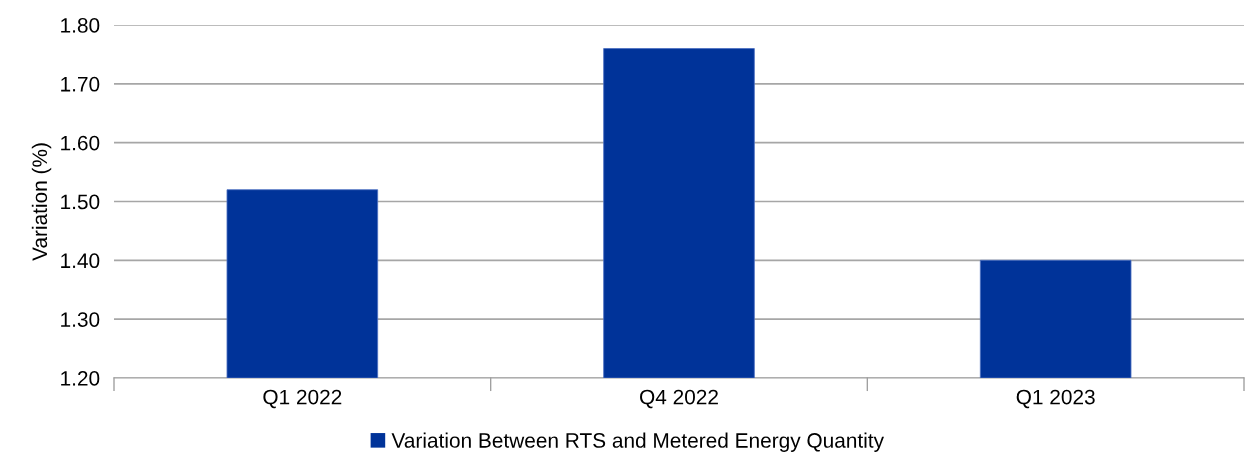  Describe the element at coordinates (1055, 399) in the screenshot. I see `x-tick-label: Q1 2023` at that location.